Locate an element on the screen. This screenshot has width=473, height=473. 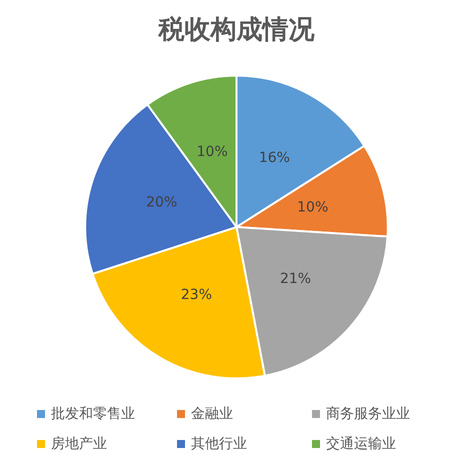
legend-label: 批发和零售业 is located at coordinates (93, 414).